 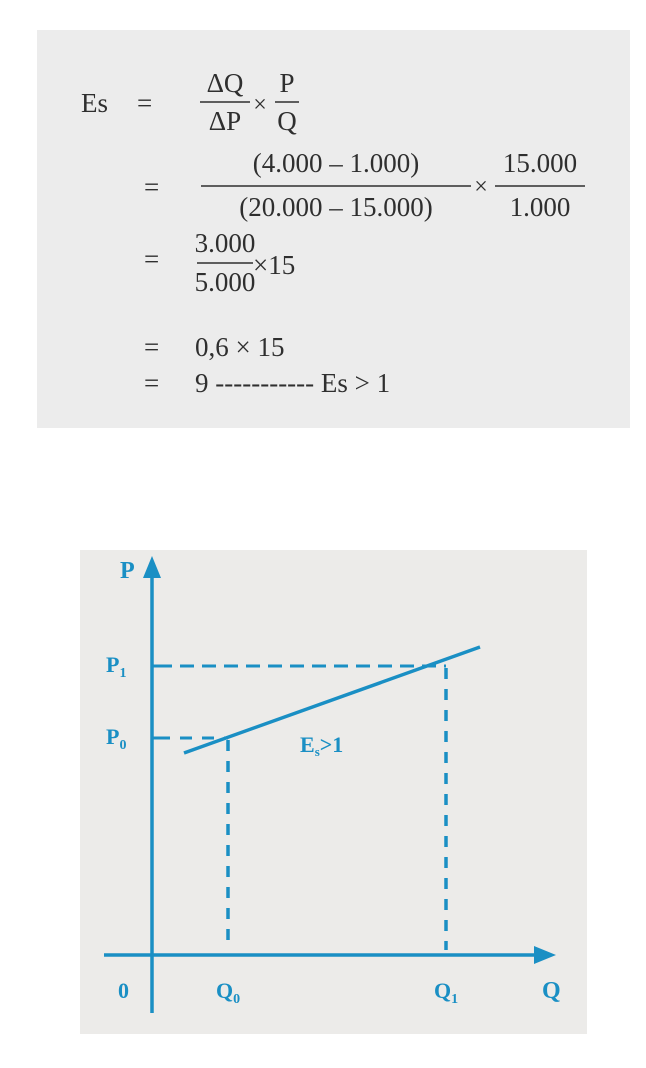 What do you see at coordinates (225, 282) in the screenshot?
I see `line3-denominator: 5.000` at bounding box center [225, 282].